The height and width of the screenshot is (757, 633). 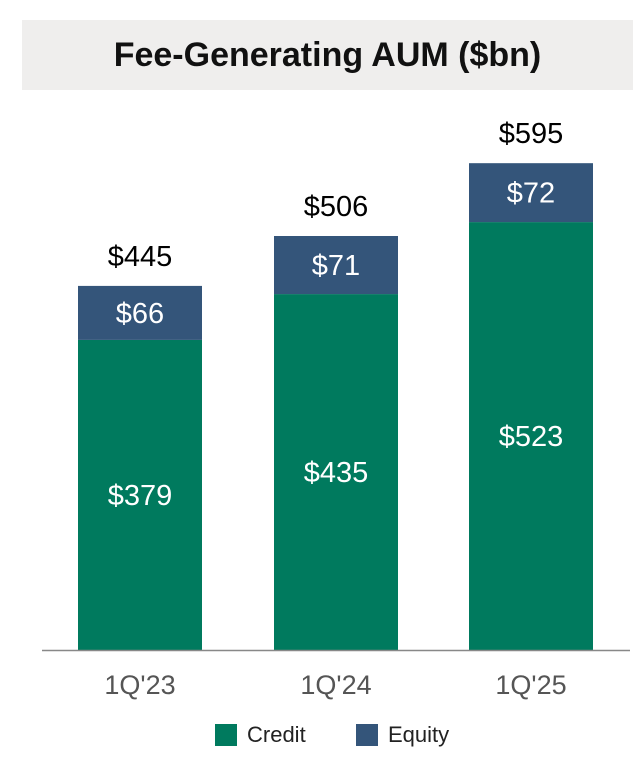 I want to click on data-label-credit-1: $379, so click(x=140, y=496).